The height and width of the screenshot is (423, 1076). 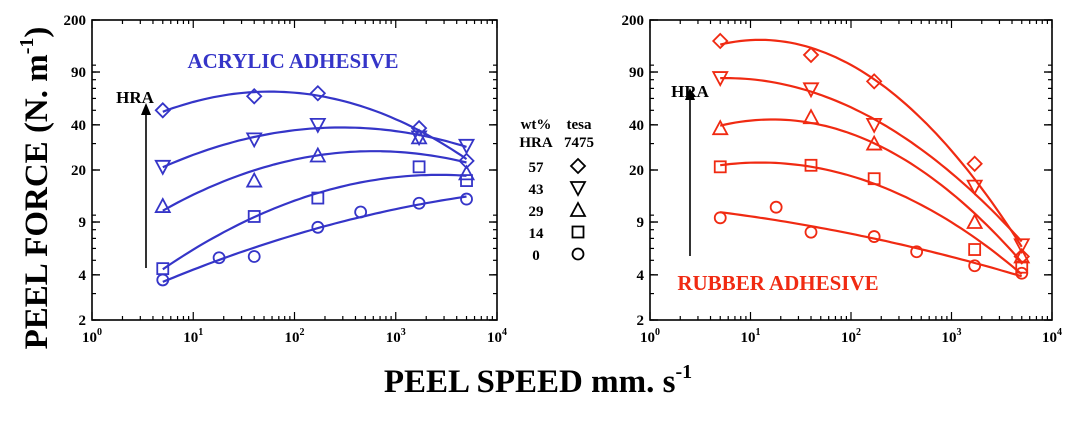 I want to click on y-axis-title-end: ), so click(x=37, y=32).